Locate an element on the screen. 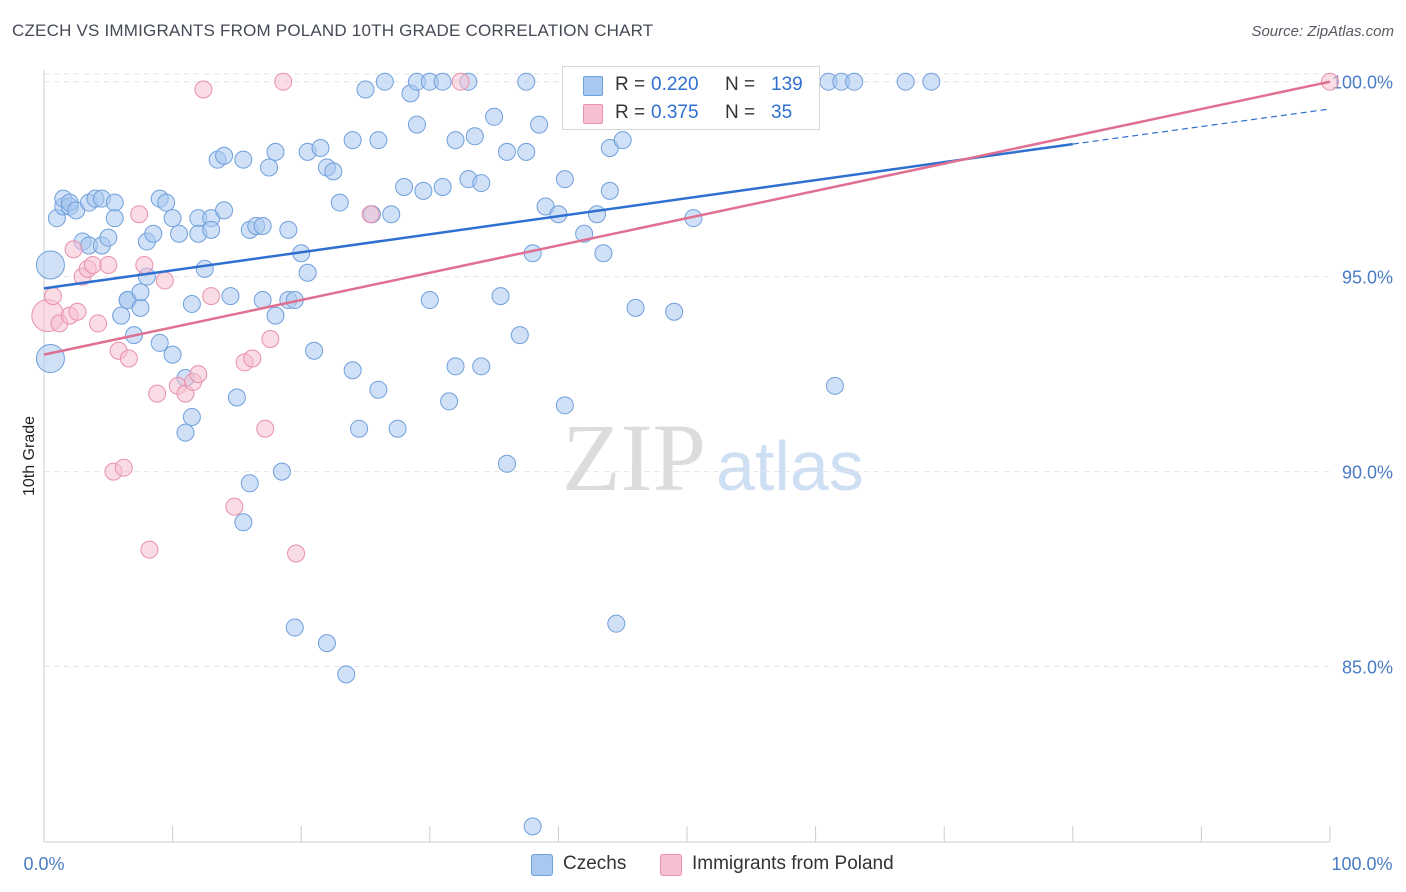 This screenshot has width=1406, height=892. poland-legend-label: Immigrants from Poland is located at coordinates (793, 863).